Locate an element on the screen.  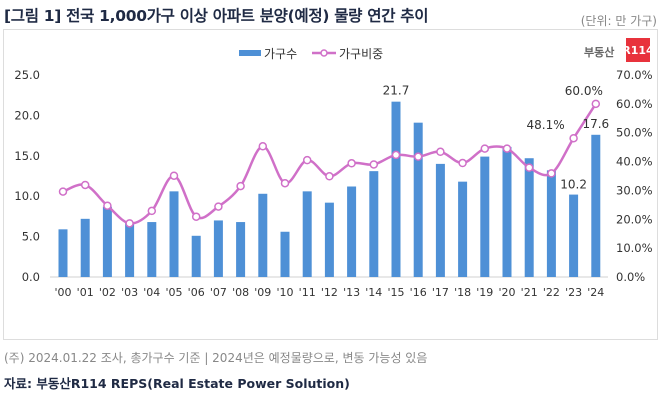
x-tick: '18 is located at coordinates (462, 292).